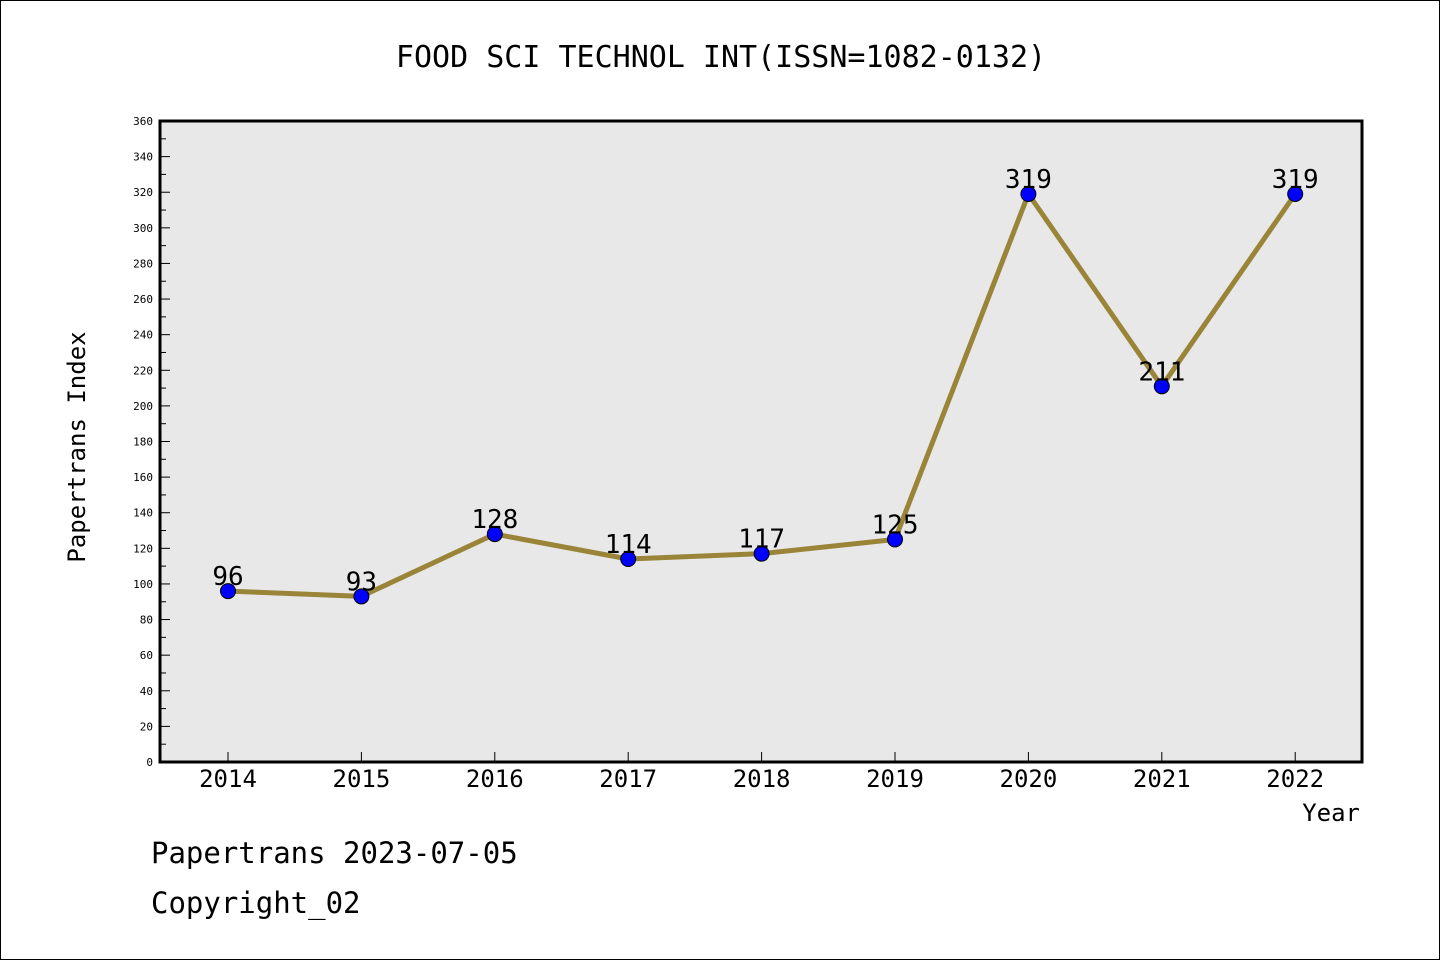 The height and width of the screenshot is (961, 1440). What do you see at coordinates (228, 779) in the screenshot?
I see `x-tick-label: 2014` at bounding box center [228, 779].